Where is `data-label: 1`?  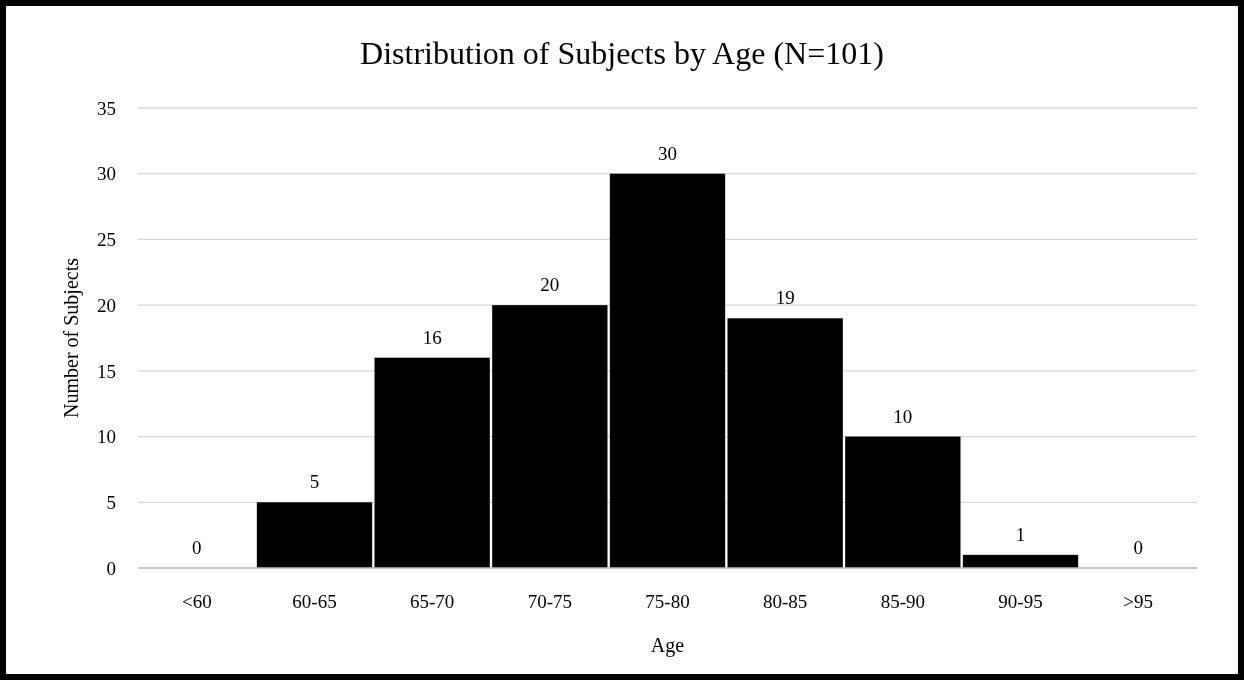 data-label: 1 is located at coordinates (1020, 534).